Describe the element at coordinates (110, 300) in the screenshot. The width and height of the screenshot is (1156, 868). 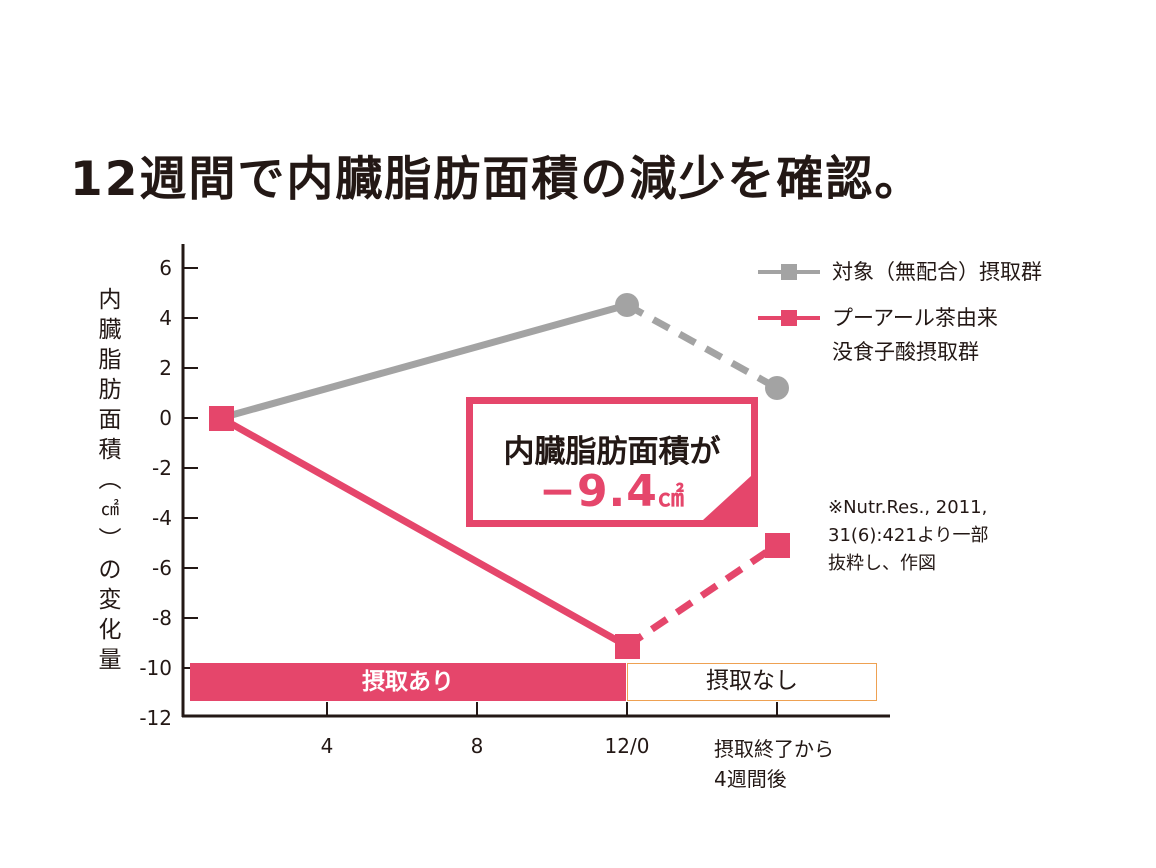
I see `y-label-char: 内` at that location.